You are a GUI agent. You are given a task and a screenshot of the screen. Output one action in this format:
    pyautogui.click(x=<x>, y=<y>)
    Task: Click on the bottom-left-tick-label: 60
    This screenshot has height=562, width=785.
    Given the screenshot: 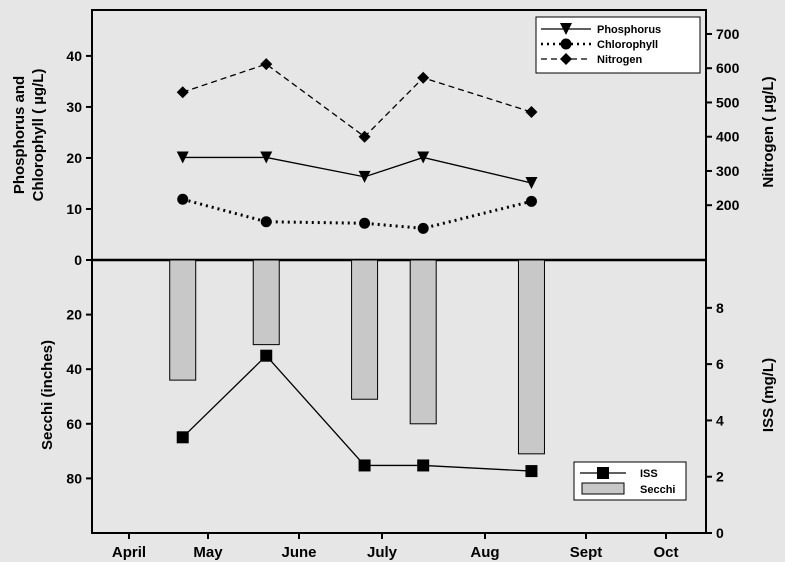 What is the action you would take?
    pyautogui.click(x=74, y=424)
    